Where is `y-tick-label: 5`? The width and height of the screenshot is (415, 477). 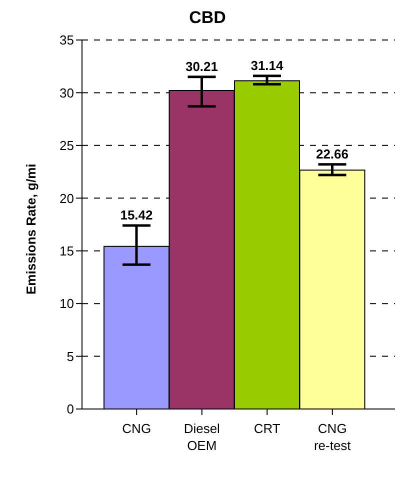
y-tick-label: 5 is located at coordinates (70, 356).